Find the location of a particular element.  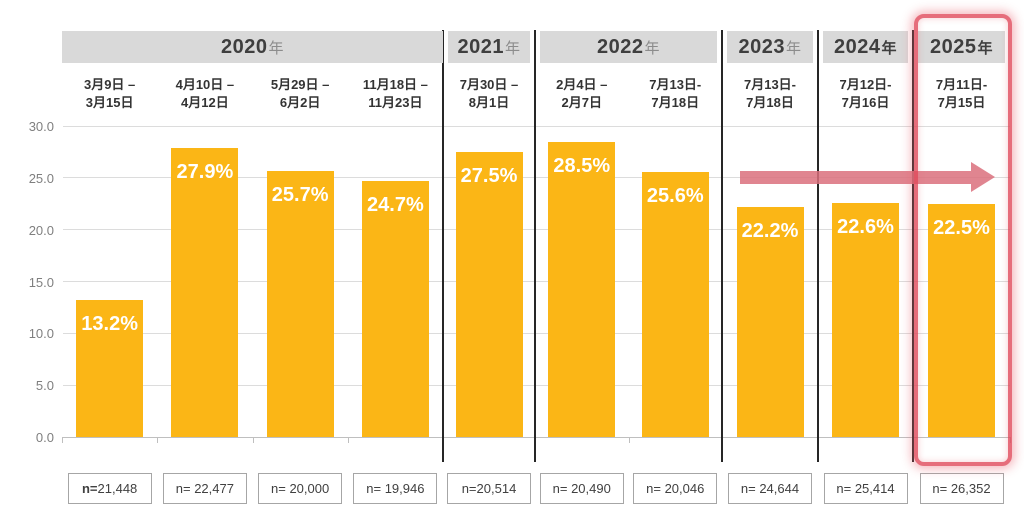

survey-period-label: 4月10日 – 4月12日 is located at coordinates (205, 93).